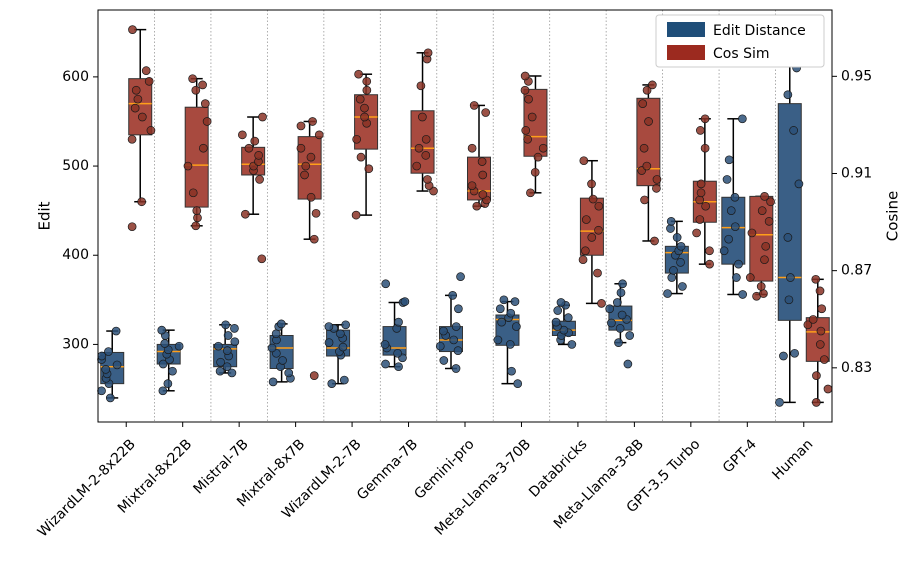  Describe the element at coordinates (75, 344) in the screenshot. I see `y-tick-label-left: 300` at that location.